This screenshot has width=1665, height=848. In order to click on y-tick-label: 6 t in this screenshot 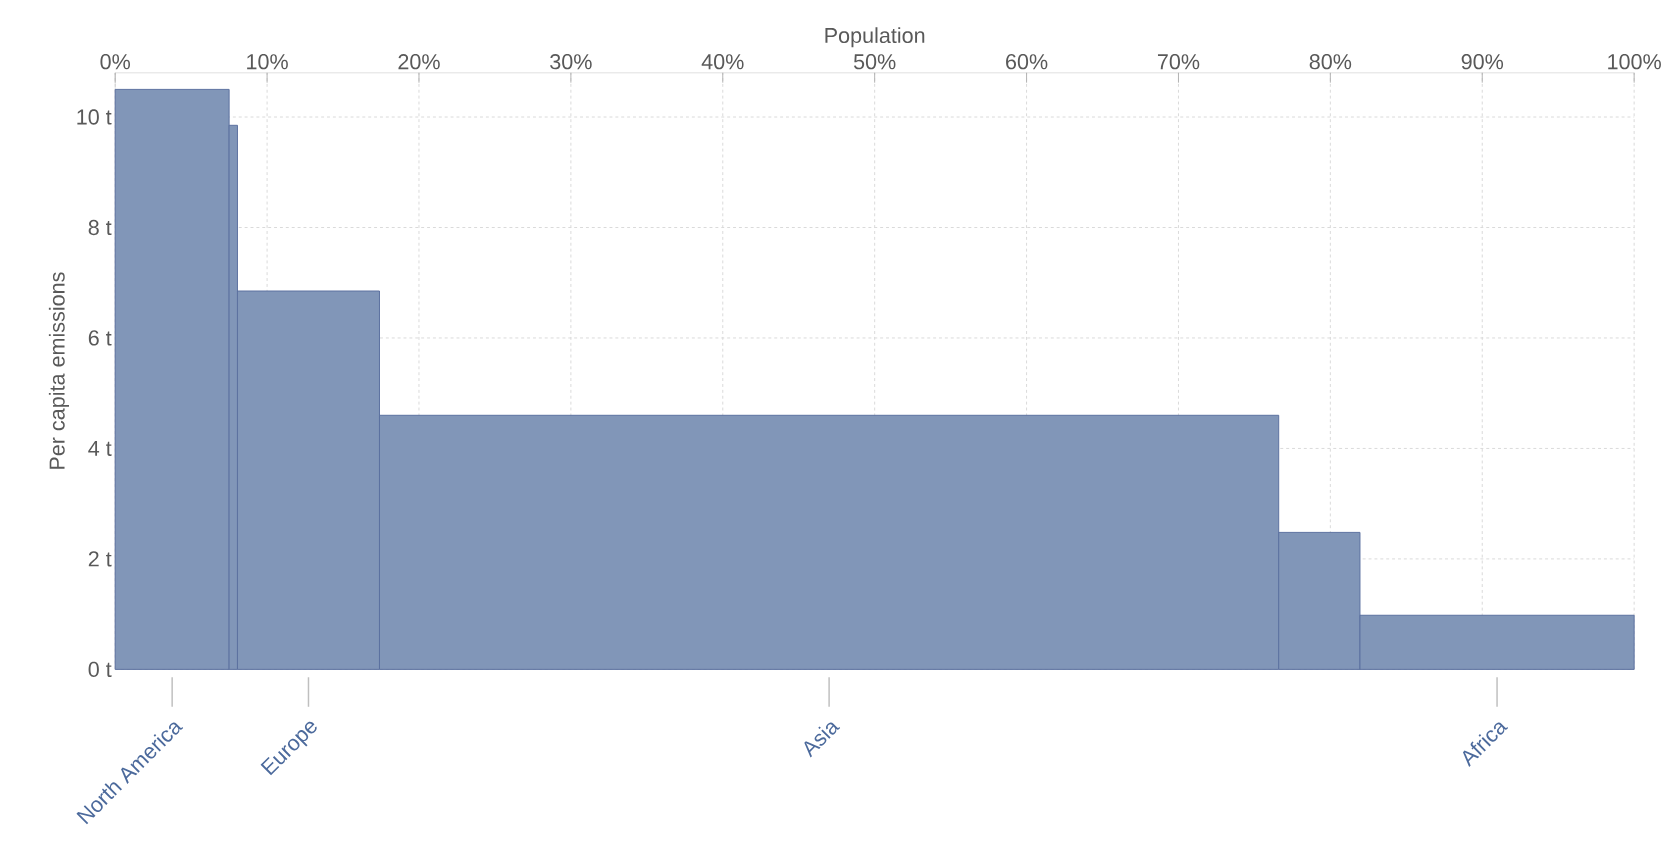, I will do `click(100, 338)`.